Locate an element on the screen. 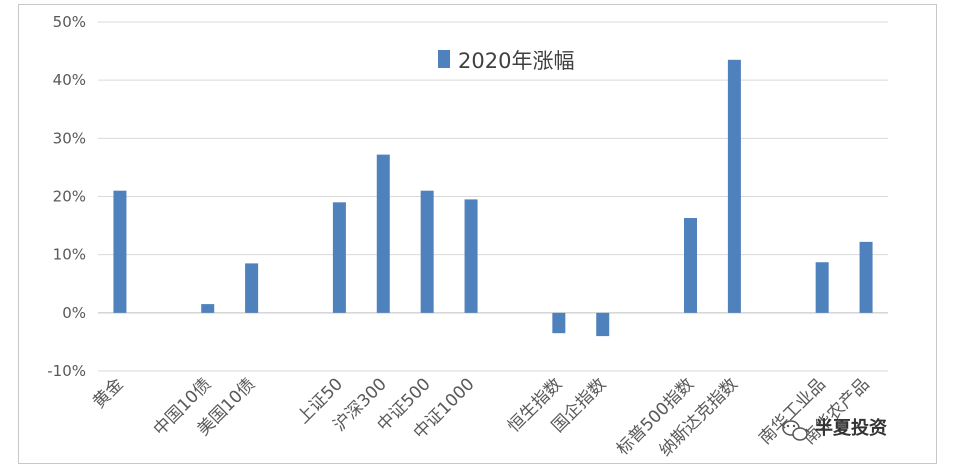  y-axis-ticks: -10% 0% 10% 20% 30% 40% 50% is located at coordinates (66, 196).